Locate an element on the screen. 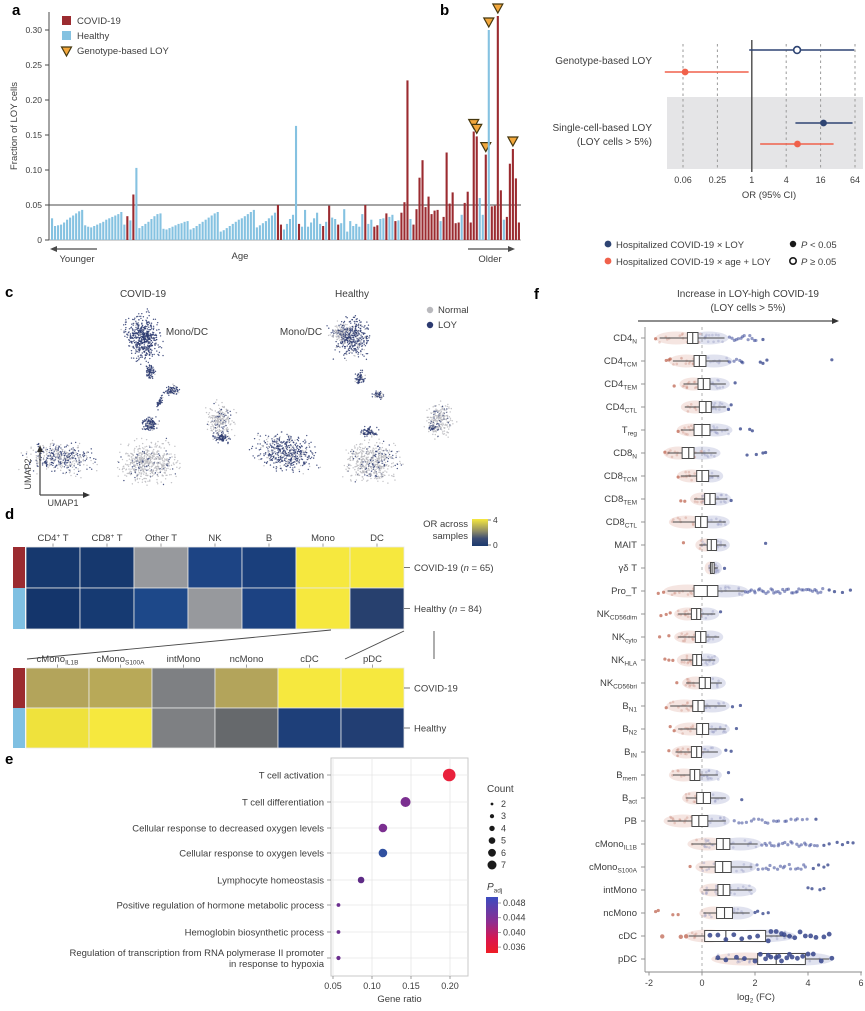  e-legend-padj-label: 0.044 is located at coordinates (514, 918).